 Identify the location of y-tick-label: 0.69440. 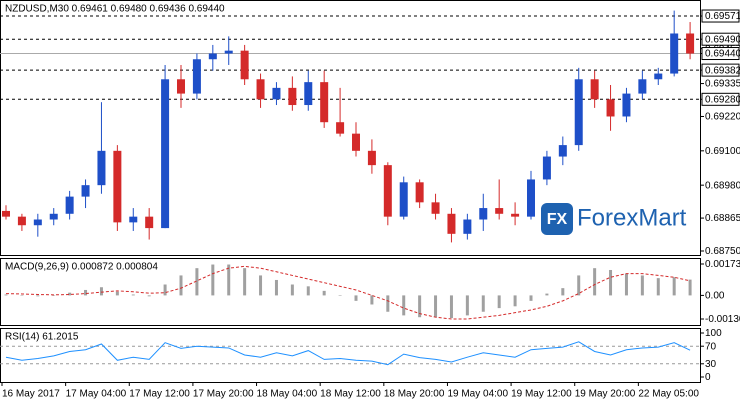
(722, 54).